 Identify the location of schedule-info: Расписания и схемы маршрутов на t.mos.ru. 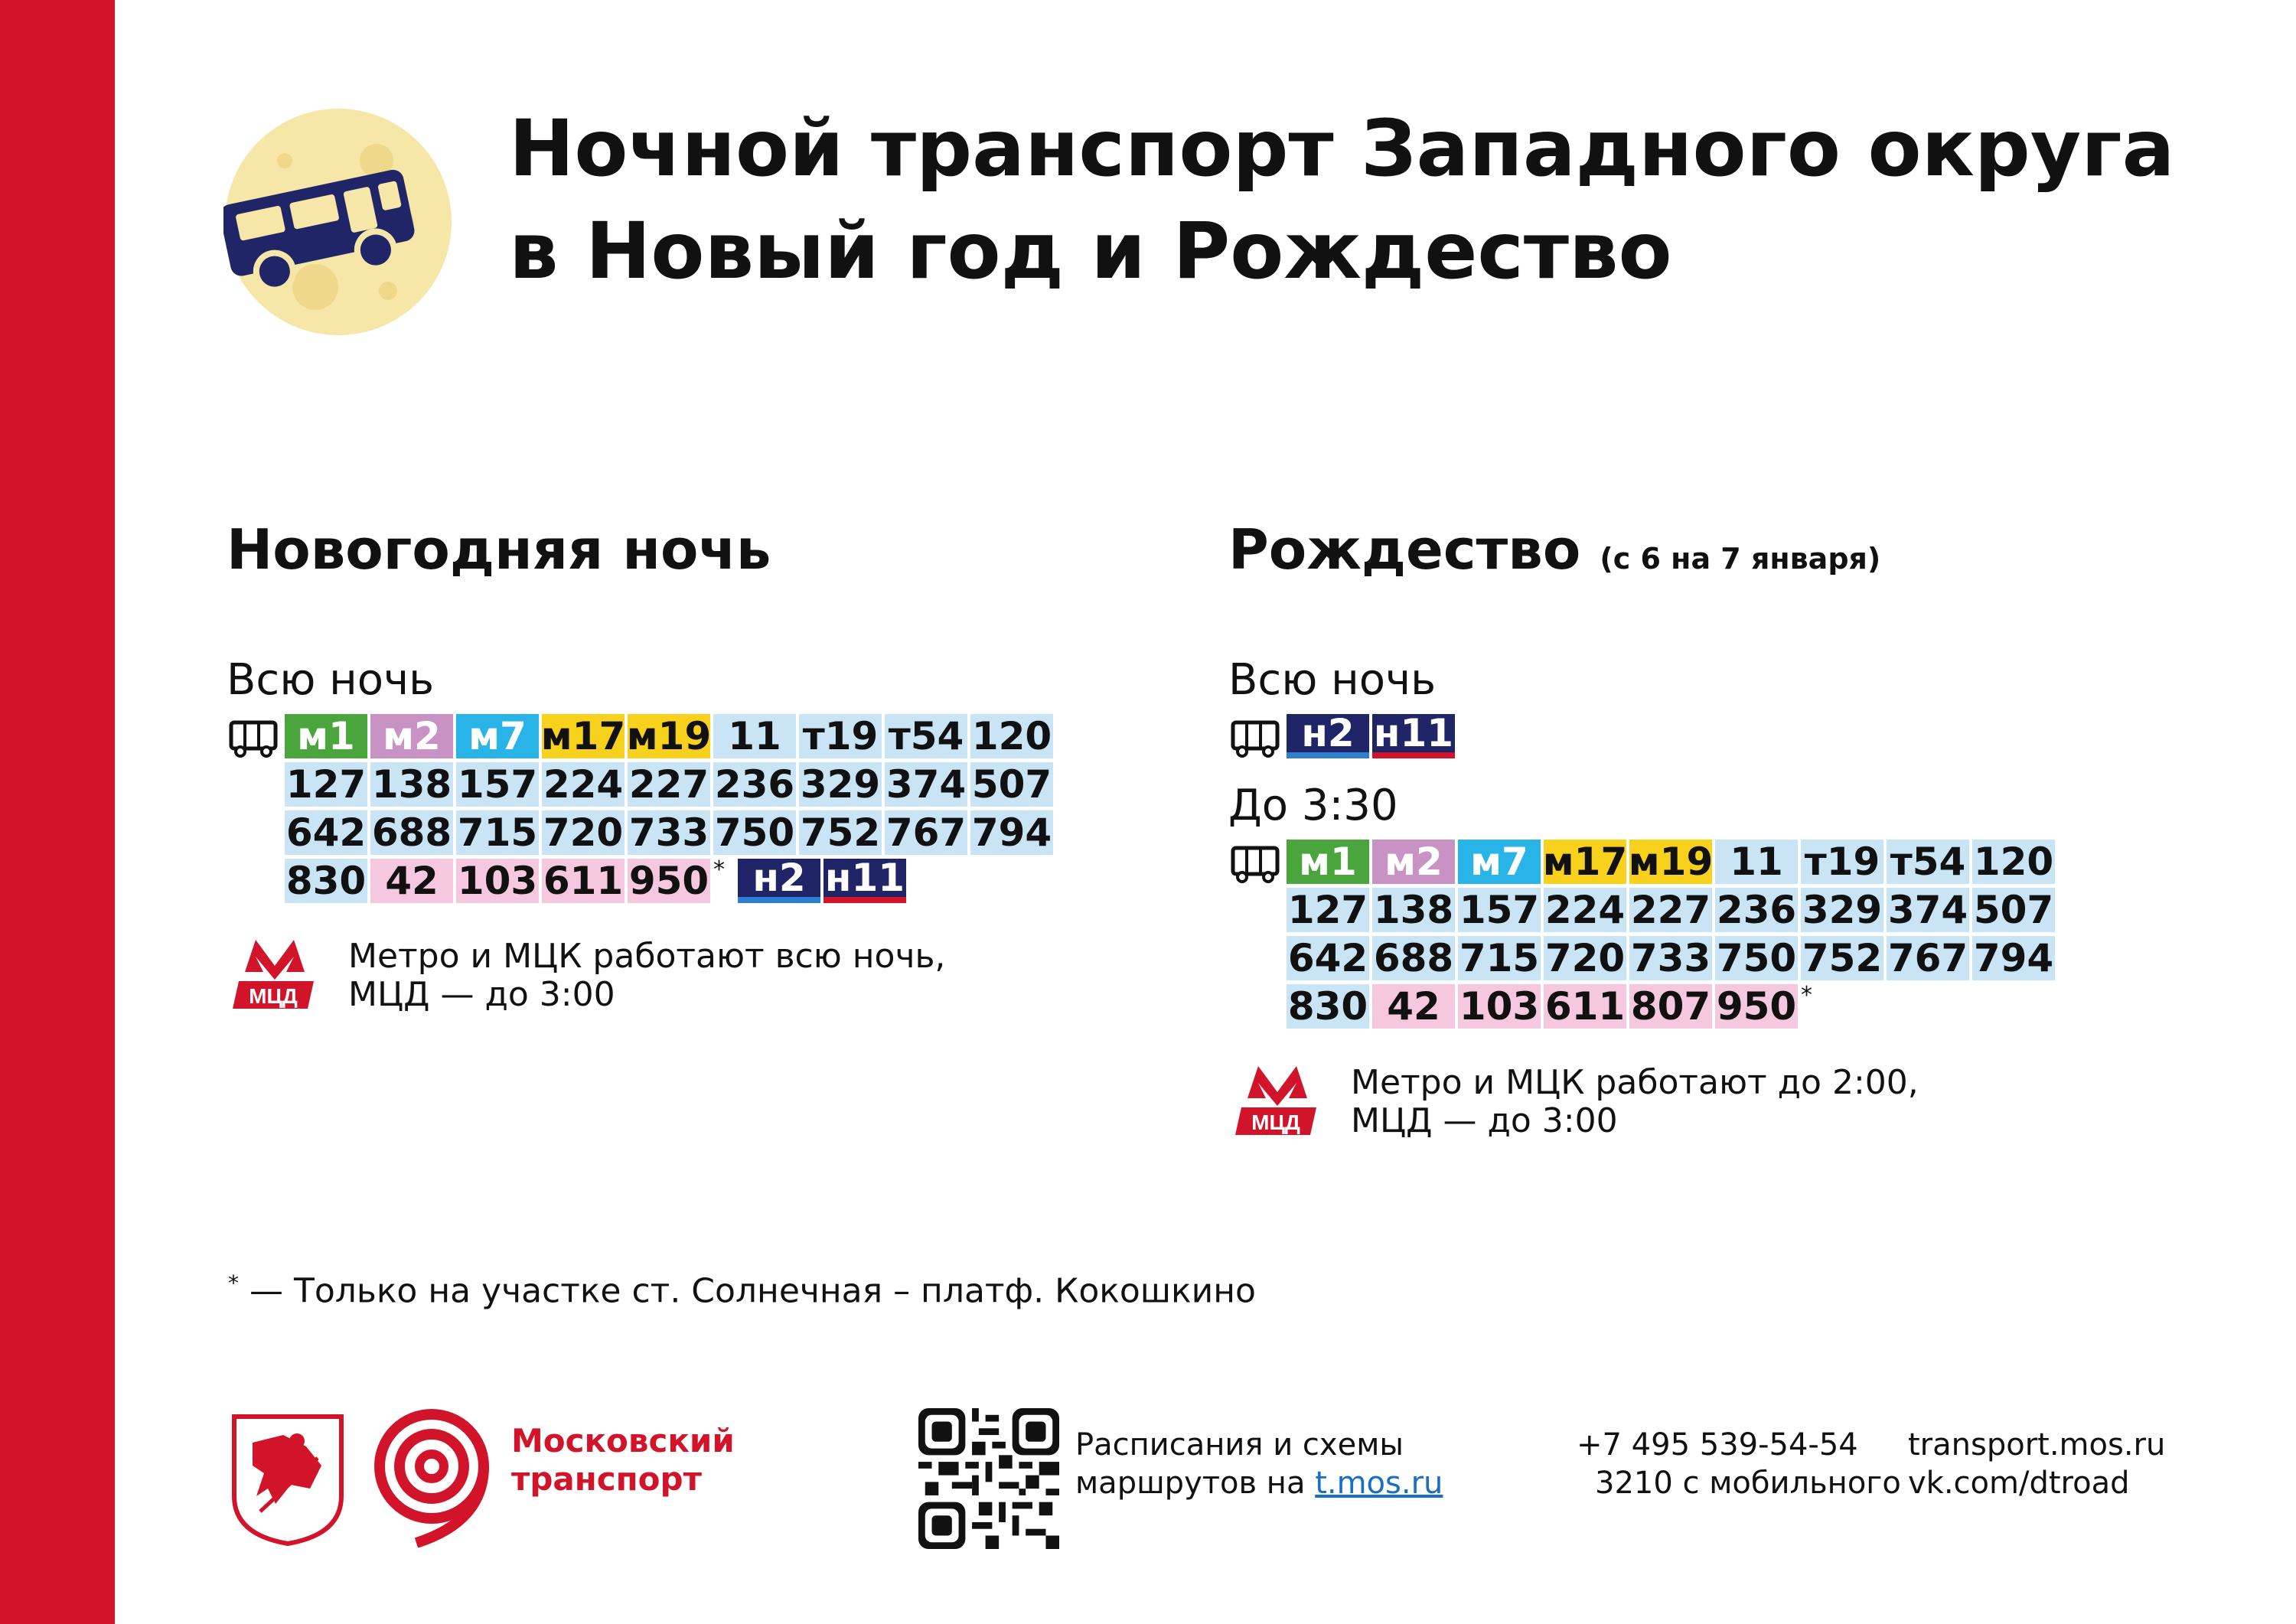
(1259, 1464).